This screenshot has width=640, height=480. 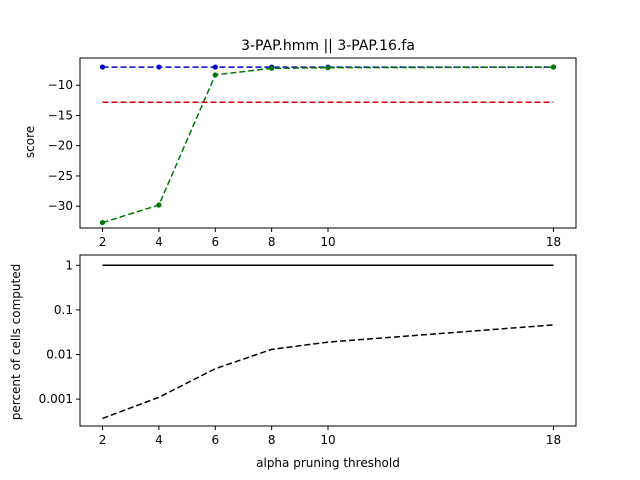 I want to click on y-tick-label: −10, so click(x=60, y=85).